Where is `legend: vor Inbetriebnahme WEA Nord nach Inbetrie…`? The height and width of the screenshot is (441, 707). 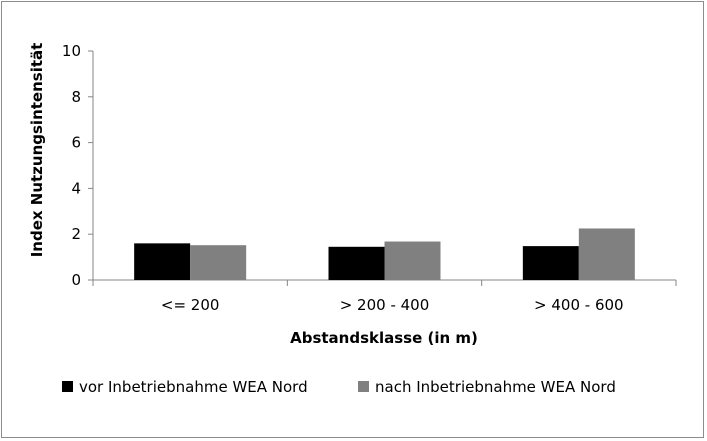 legend: vor Inbetriebnahme WEA Nord nach Inbetrie… is located at coordinates (339, 387).